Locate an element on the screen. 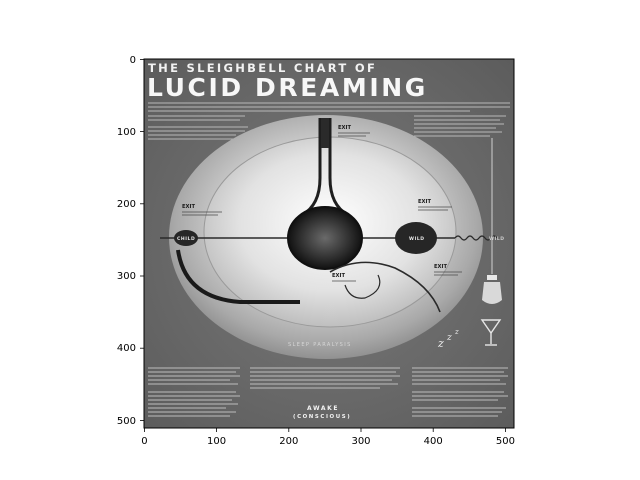 This screenshot has height=480, width=640. exit-annotation-lines is located at coordinates (322, 207).